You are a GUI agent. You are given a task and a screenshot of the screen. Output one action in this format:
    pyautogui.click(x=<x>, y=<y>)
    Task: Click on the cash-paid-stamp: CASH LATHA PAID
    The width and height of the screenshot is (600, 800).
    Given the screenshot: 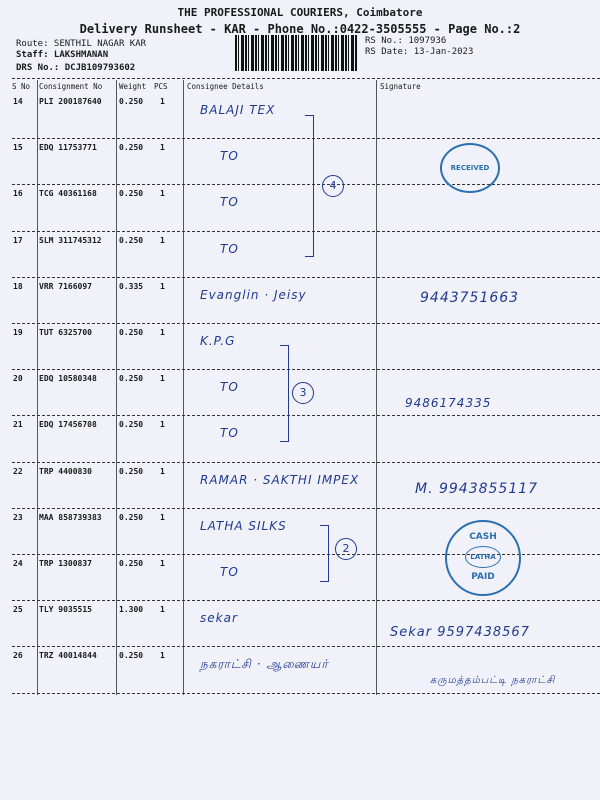 What is the action you would take?
    pyautogui.click(x=483, y=558)
    